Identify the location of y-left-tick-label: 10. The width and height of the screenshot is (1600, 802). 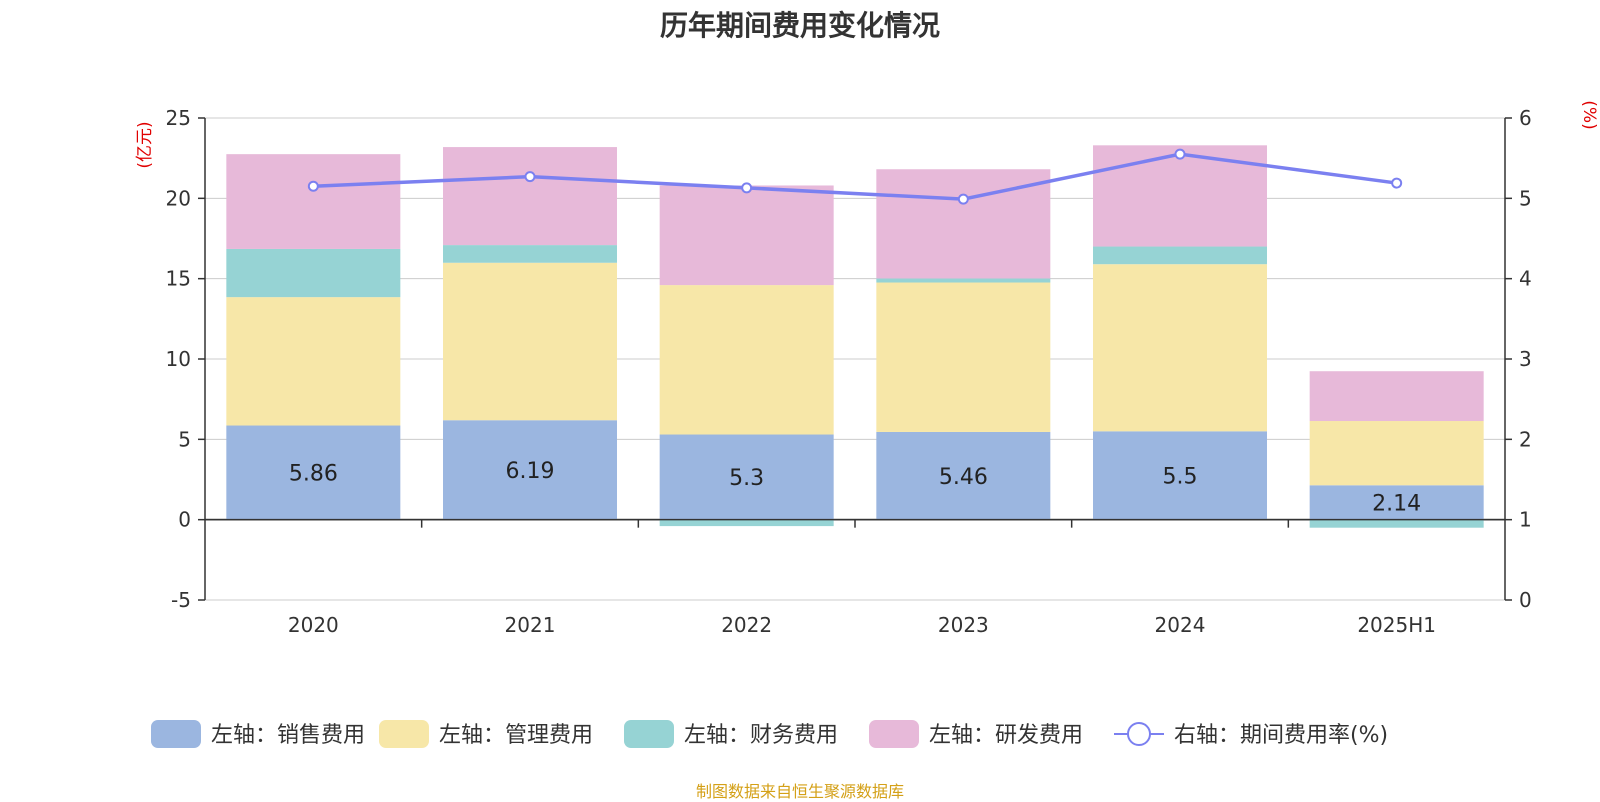
(178, 359).